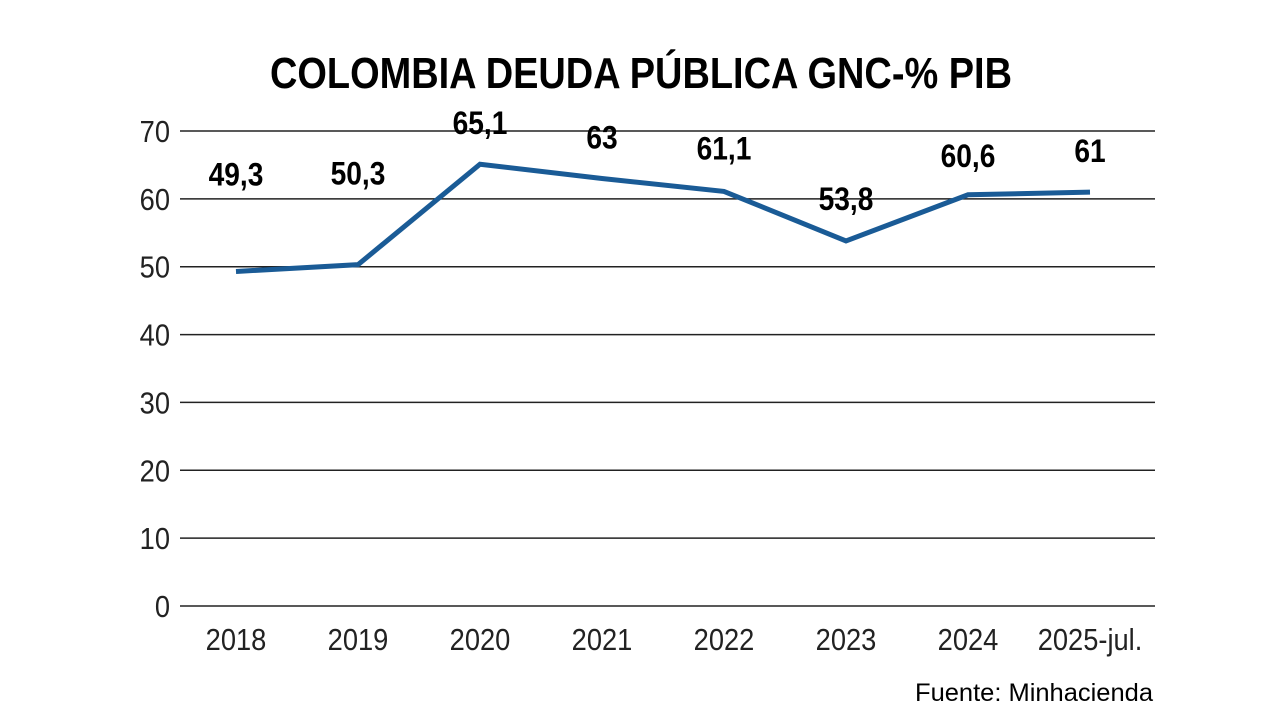 The width and height of the screenshot is (1280, 720). Describe the element at coordinates (724, 640) in the screenshot. I see `x-tick-label: 2022` at that location.